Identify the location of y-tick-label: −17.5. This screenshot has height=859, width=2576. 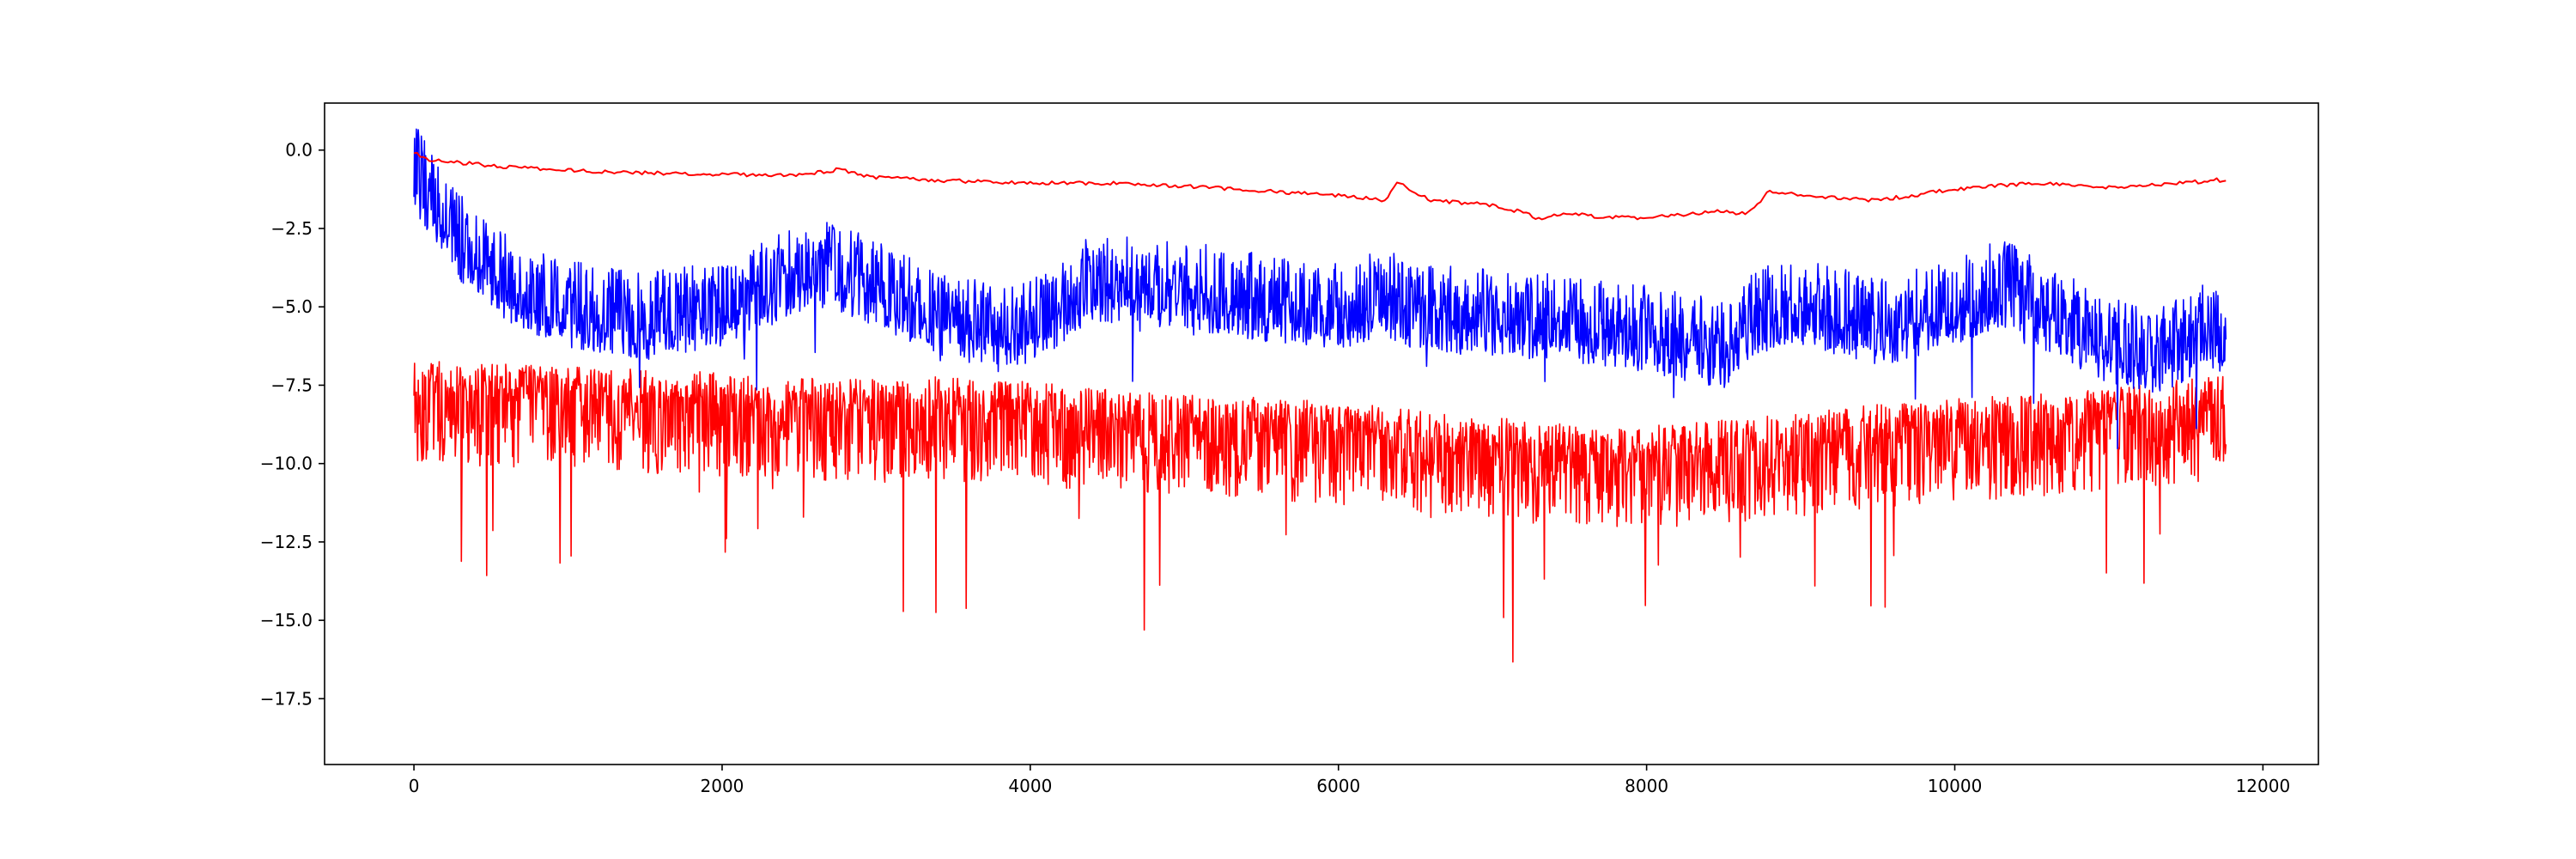
(286, 699).